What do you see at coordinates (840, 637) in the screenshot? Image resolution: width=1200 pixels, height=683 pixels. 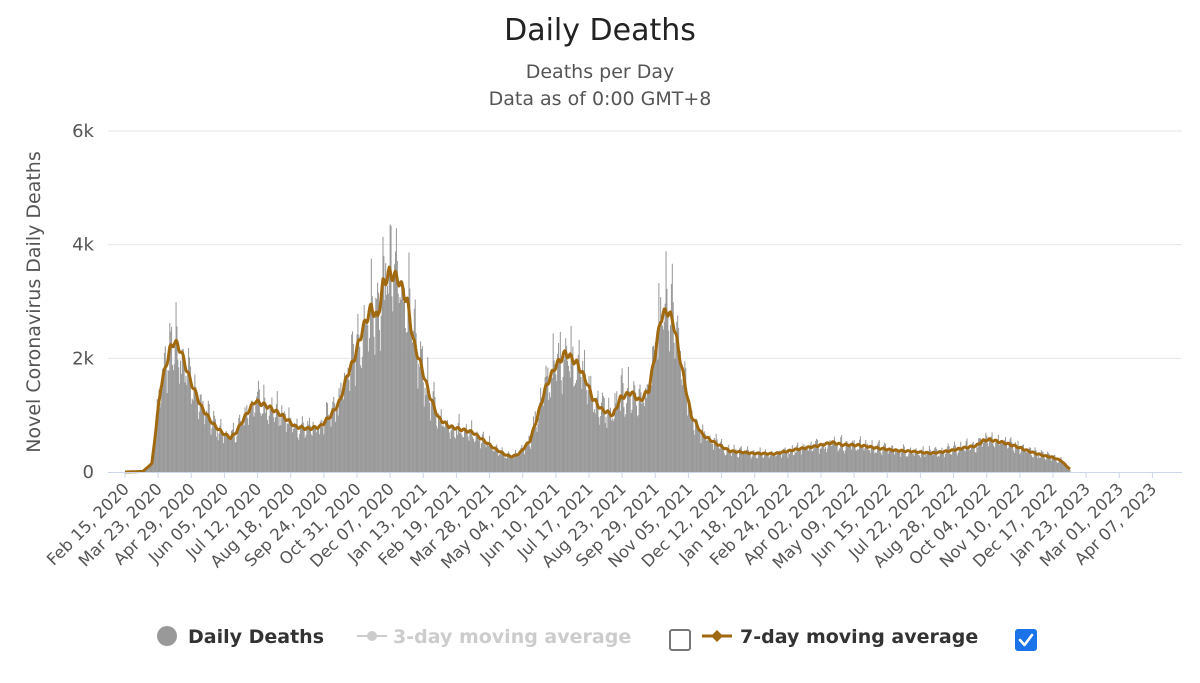 I see `legend-item-7day-average: 7-day moving average` at bounding box center [840, 637].